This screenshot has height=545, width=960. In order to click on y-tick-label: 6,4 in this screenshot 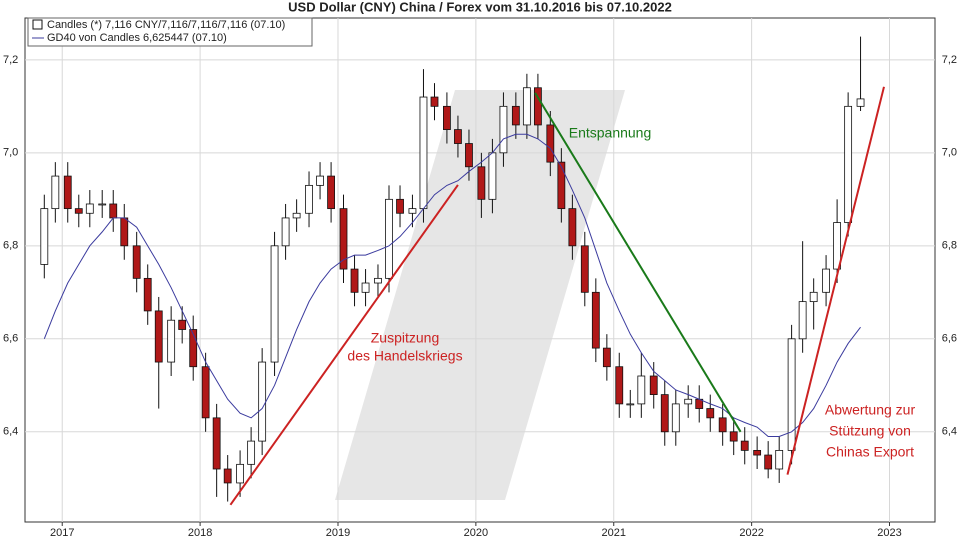, I will do `click(10, 432)`.